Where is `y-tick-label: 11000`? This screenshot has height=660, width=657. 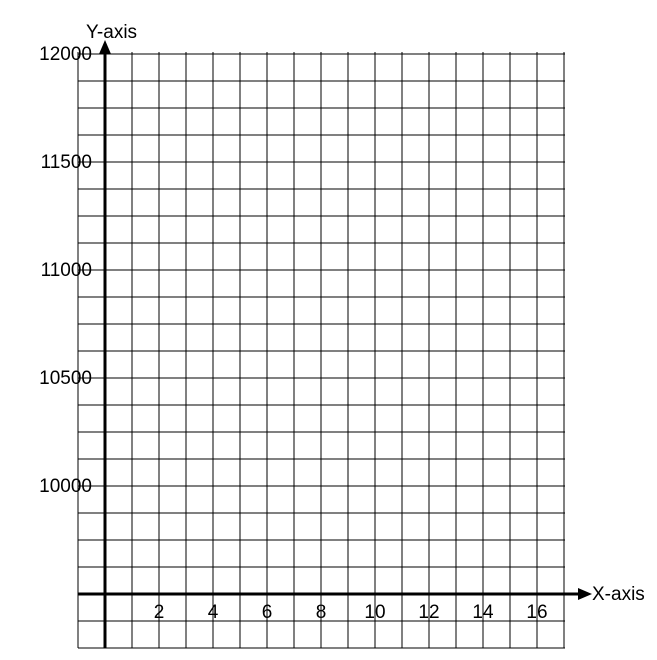 y-tick-label: 11000 is located at coordinates (66, 270).